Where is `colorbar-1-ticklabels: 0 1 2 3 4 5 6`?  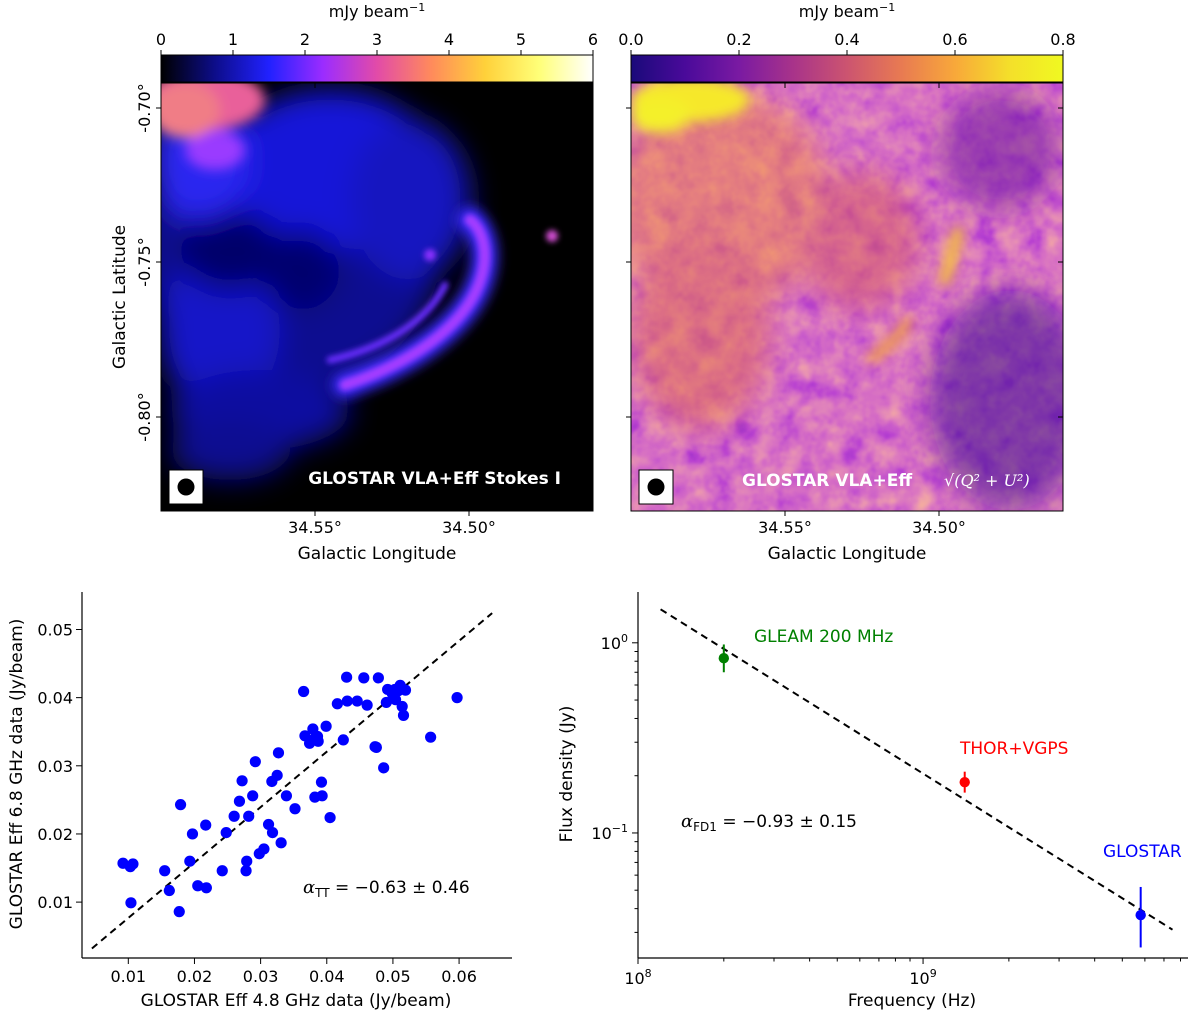
colorbar-1-ticklabels: 0 1 2 3 4 5 6 is located at coordinates (377, 42).